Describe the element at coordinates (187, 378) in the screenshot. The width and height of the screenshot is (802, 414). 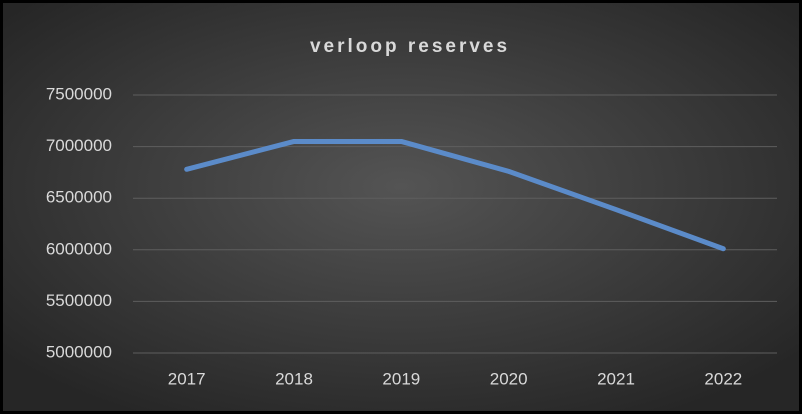
I see `x-tick-label: 2017` at that location.